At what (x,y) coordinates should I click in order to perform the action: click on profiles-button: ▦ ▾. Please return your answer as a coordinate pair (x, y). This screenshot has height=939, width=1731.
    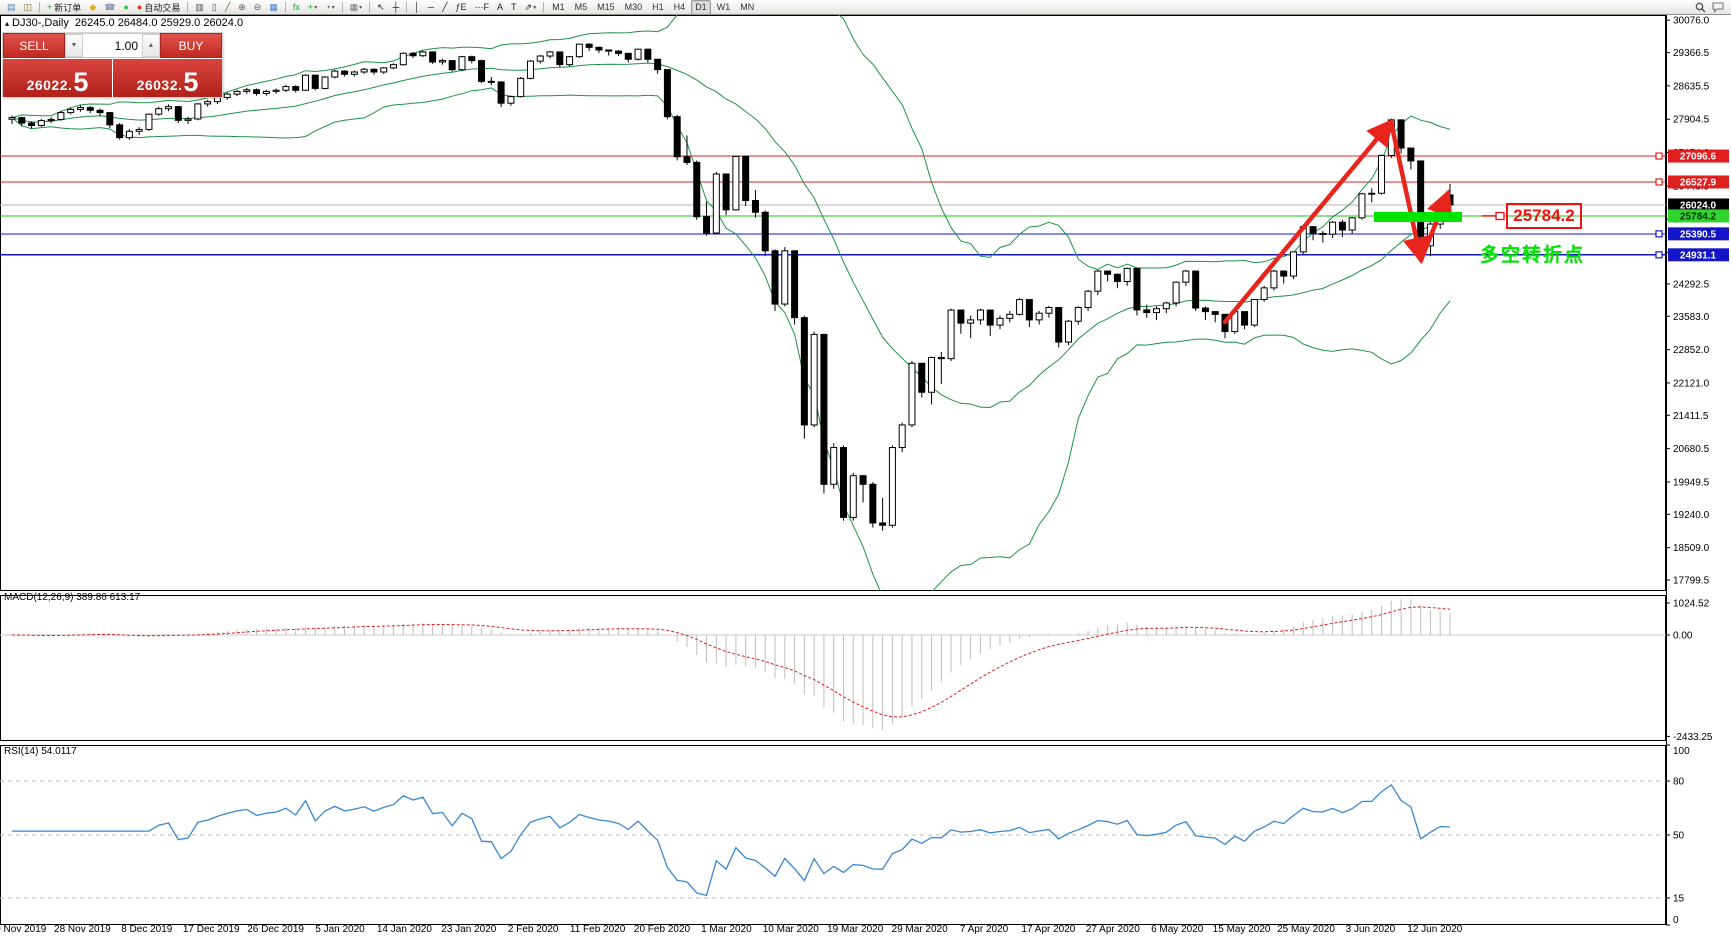
    Looking at the image, I should click on (356, 7).